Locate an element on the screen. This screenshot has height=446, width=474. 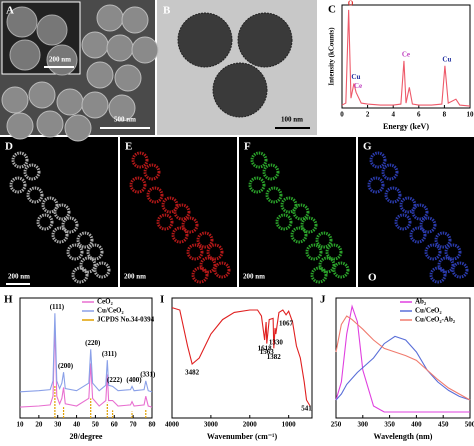
scale-text: 500 nm is located at coordinates (125, 120).